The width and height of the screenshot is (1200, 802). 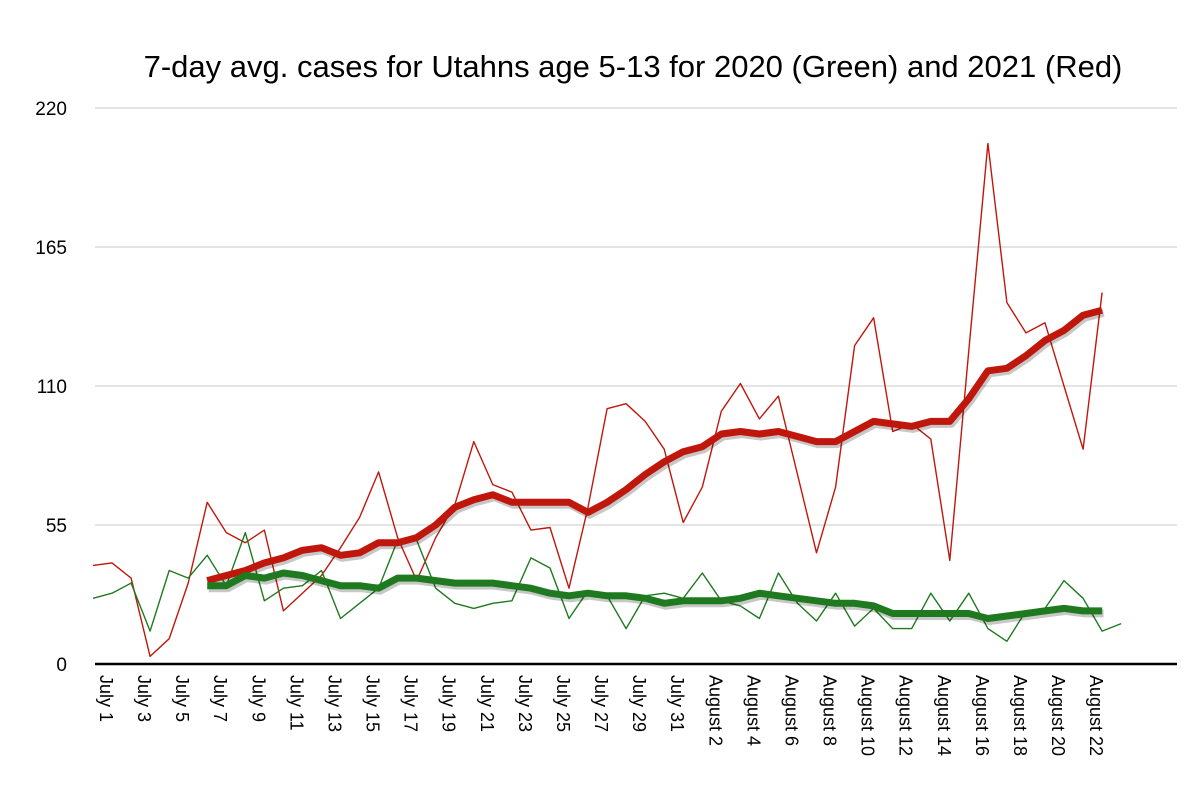 What do you see at coordinates (601, 703) in the screenshot?
I see `x-tick-label: July 27` at bounding box center [601, 703].